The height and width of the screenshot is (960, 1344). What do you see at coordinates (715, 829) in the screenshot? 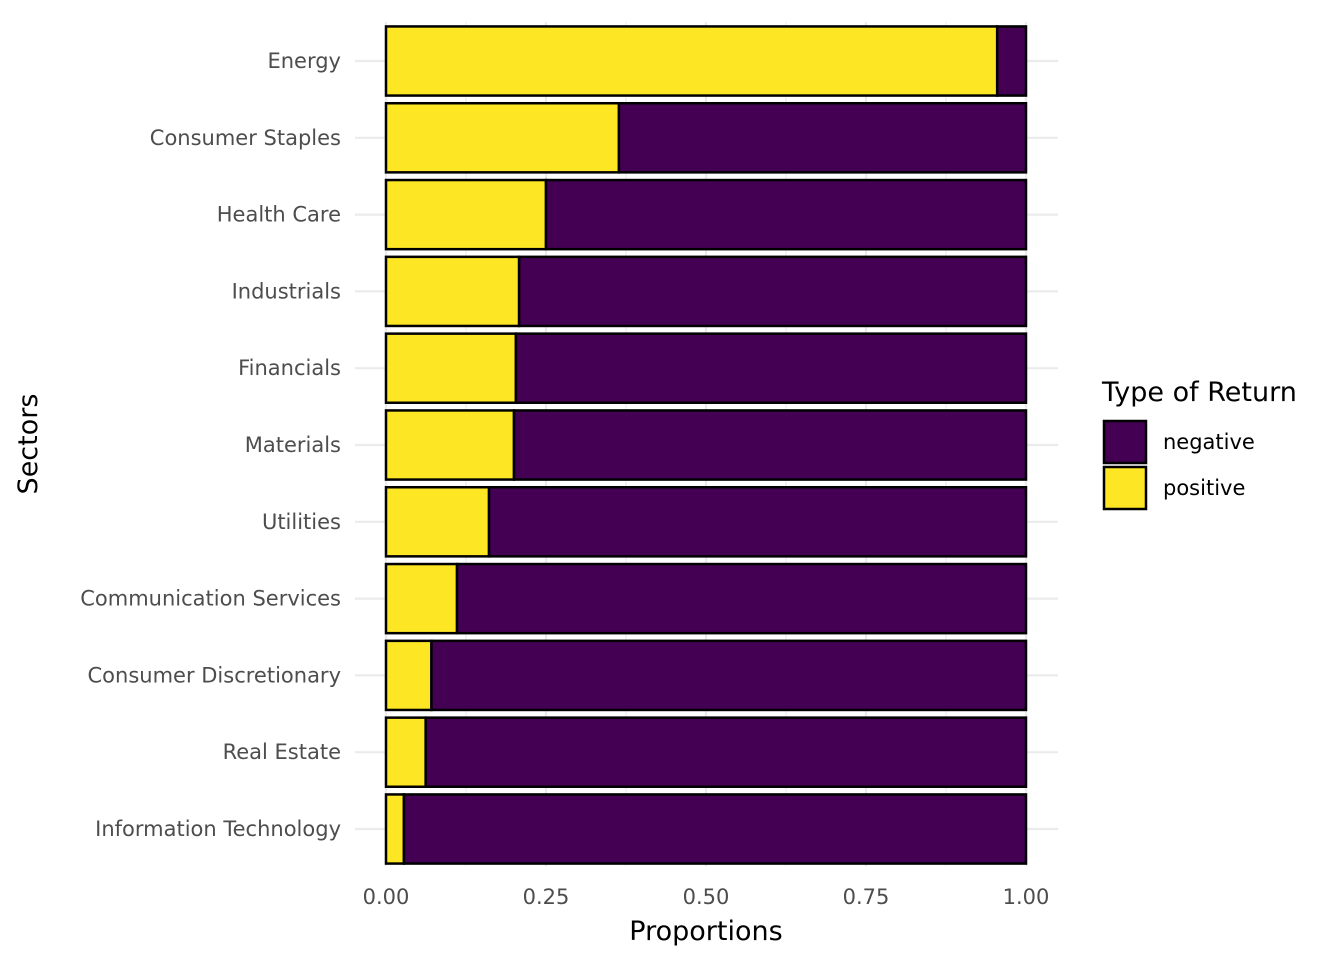
I see `bar-negative-information-technology` at bounding box center [715, 829].